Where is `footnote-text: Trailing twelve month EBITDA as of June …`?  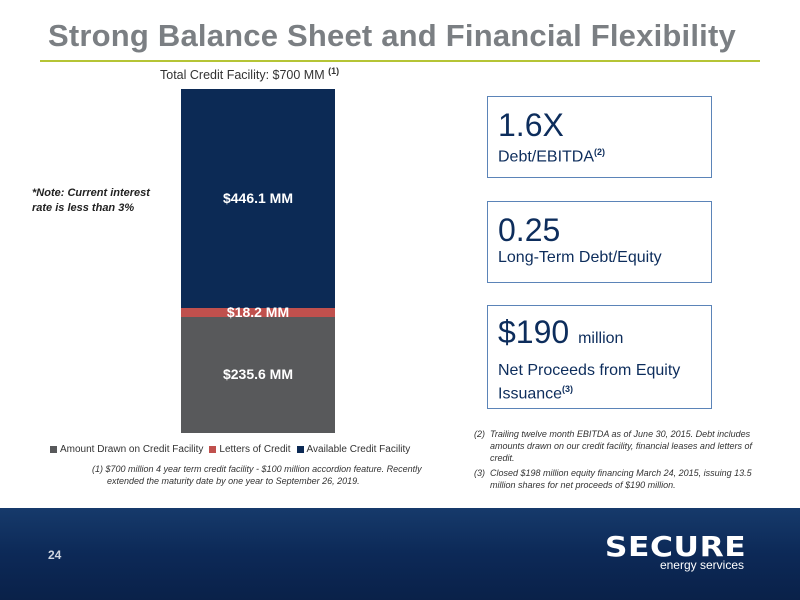
footnote-text: Trailing twelve month EBITDA as of June … is located at coordinates (621, 446).